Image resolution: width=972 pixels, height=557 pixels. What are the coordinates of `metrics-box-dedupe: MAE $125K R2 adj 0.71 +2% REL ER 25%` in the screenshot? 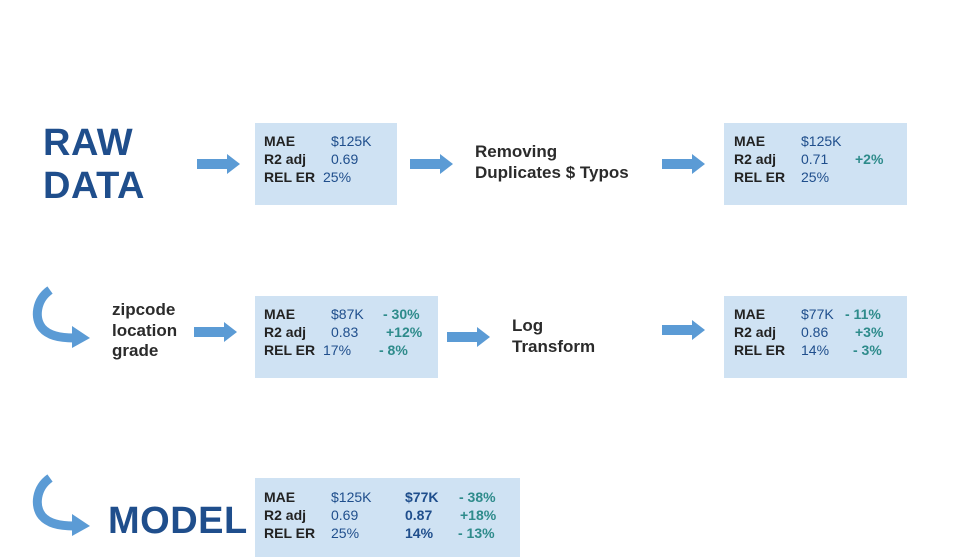 It's located at (815, 164).